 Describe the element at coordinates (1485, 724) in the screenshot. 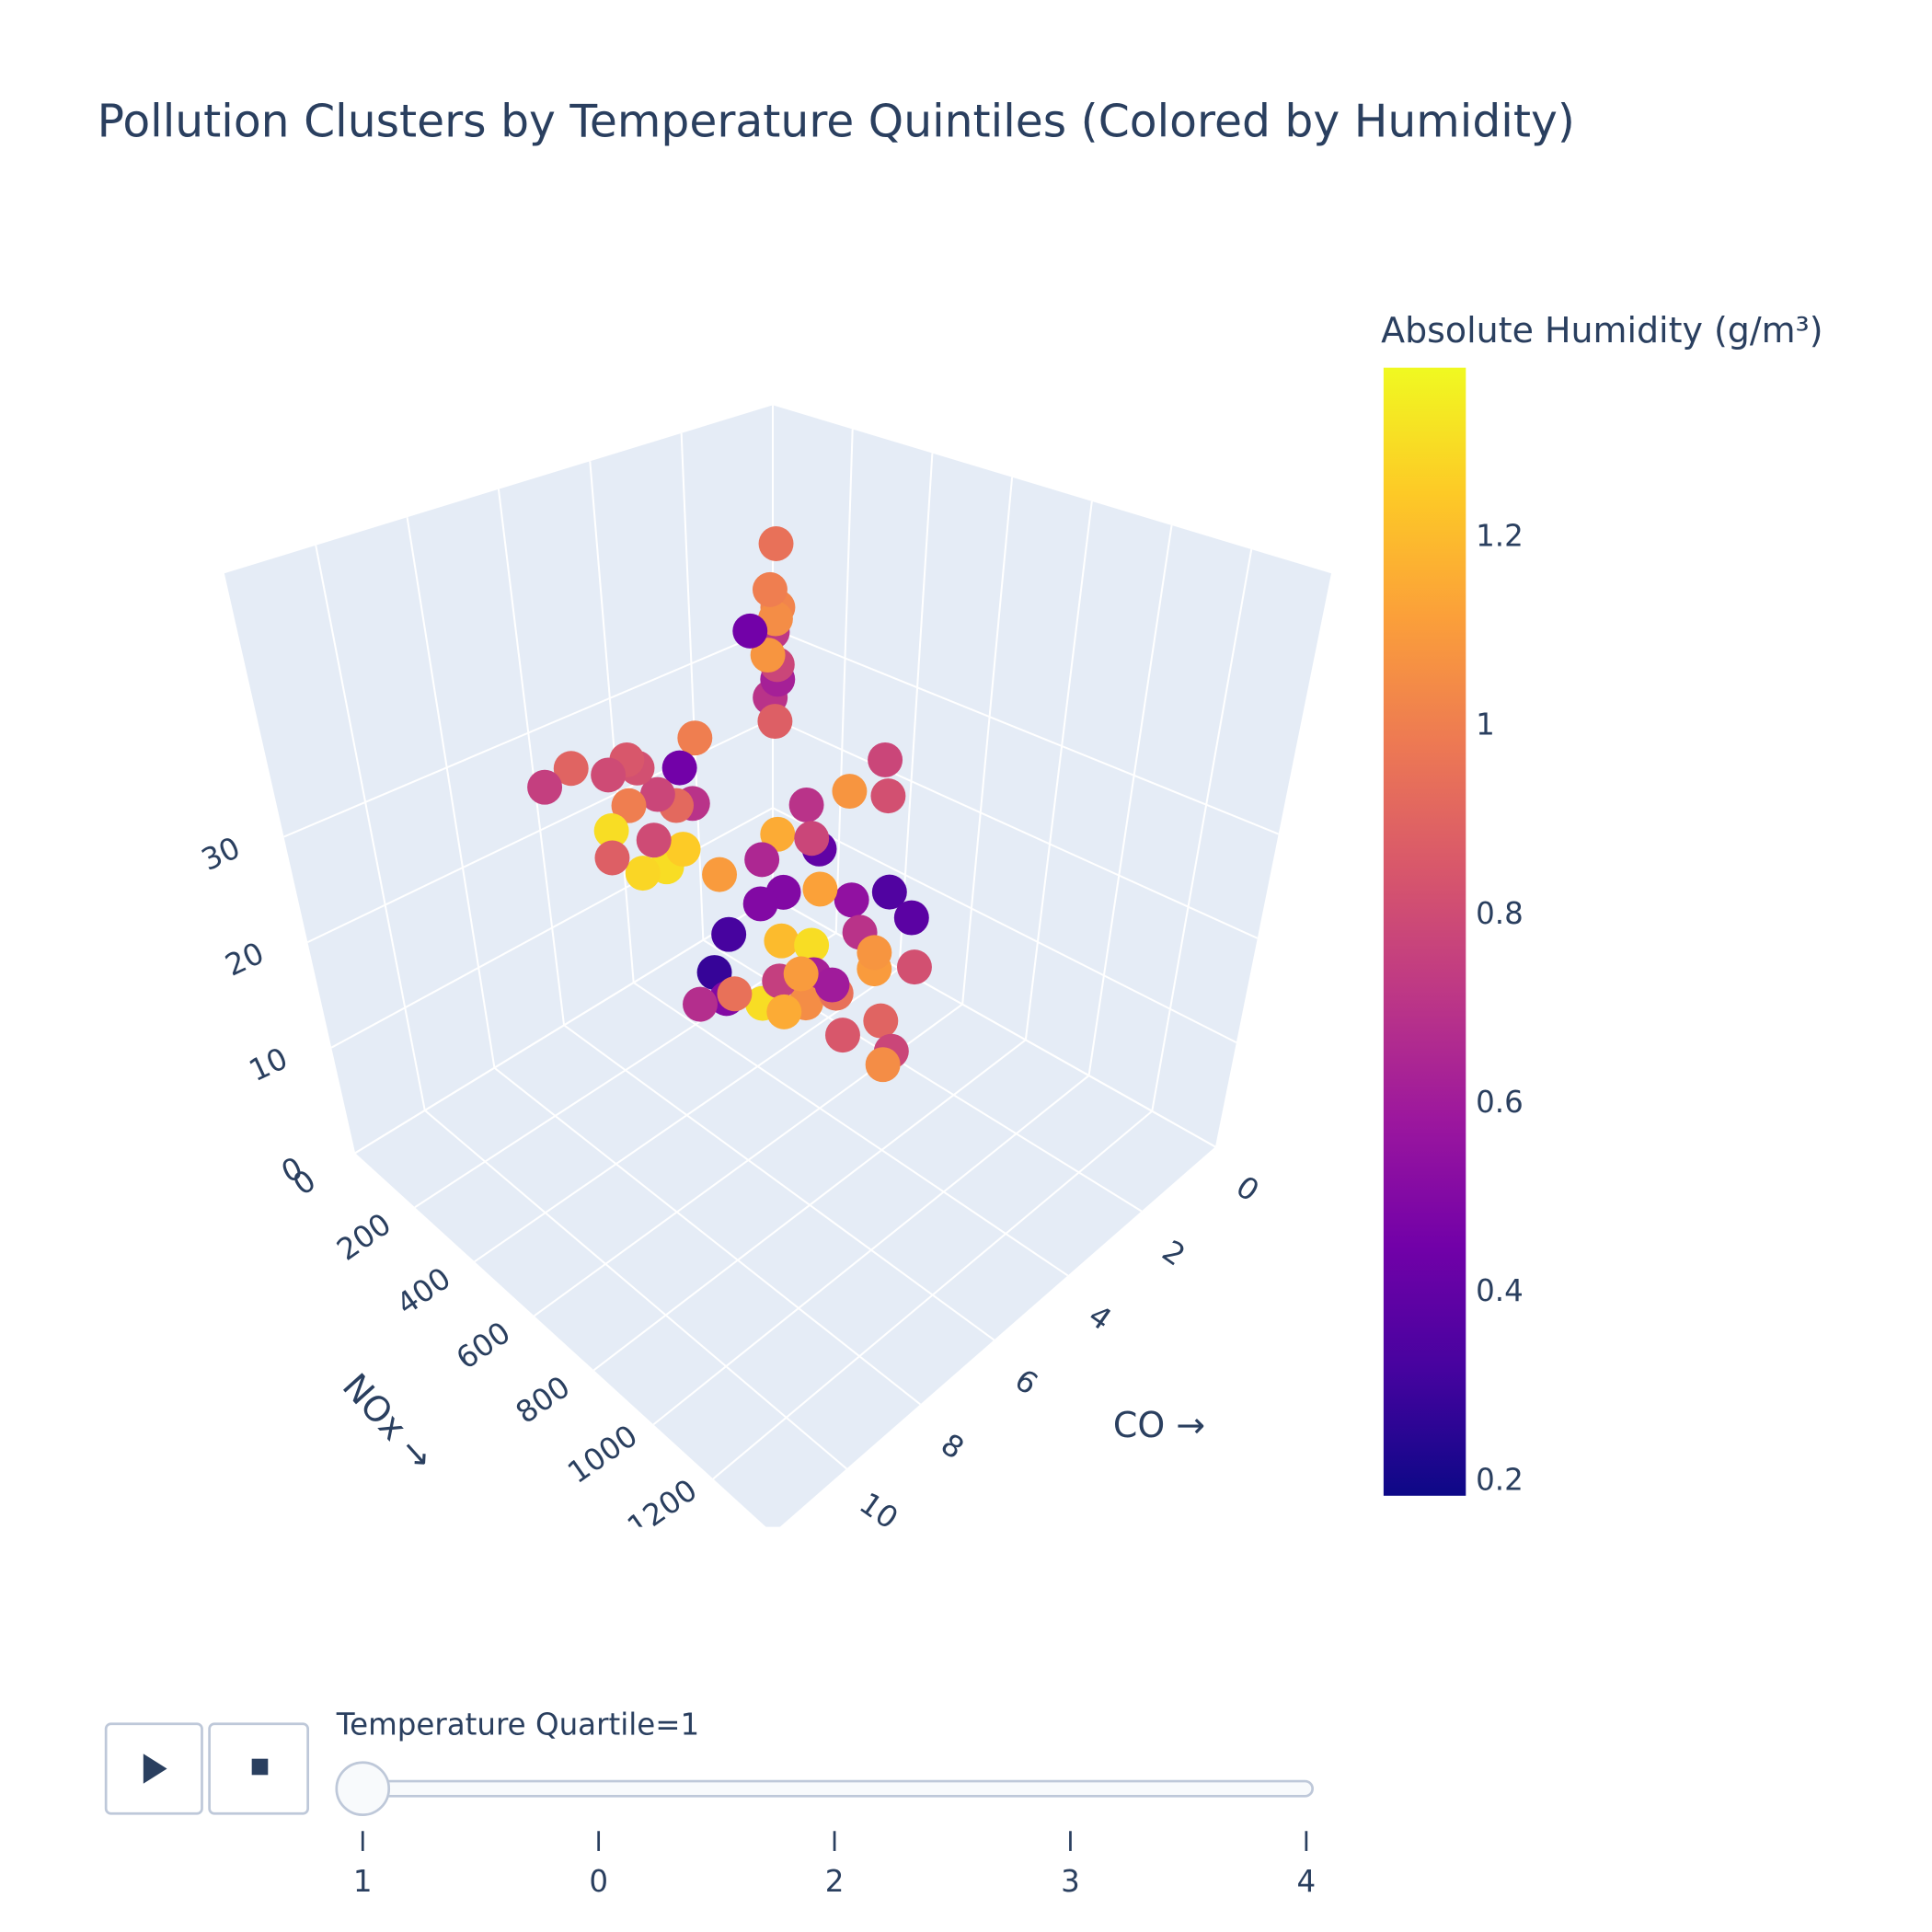

I see `colorbar-tick-label: 1` at that location.